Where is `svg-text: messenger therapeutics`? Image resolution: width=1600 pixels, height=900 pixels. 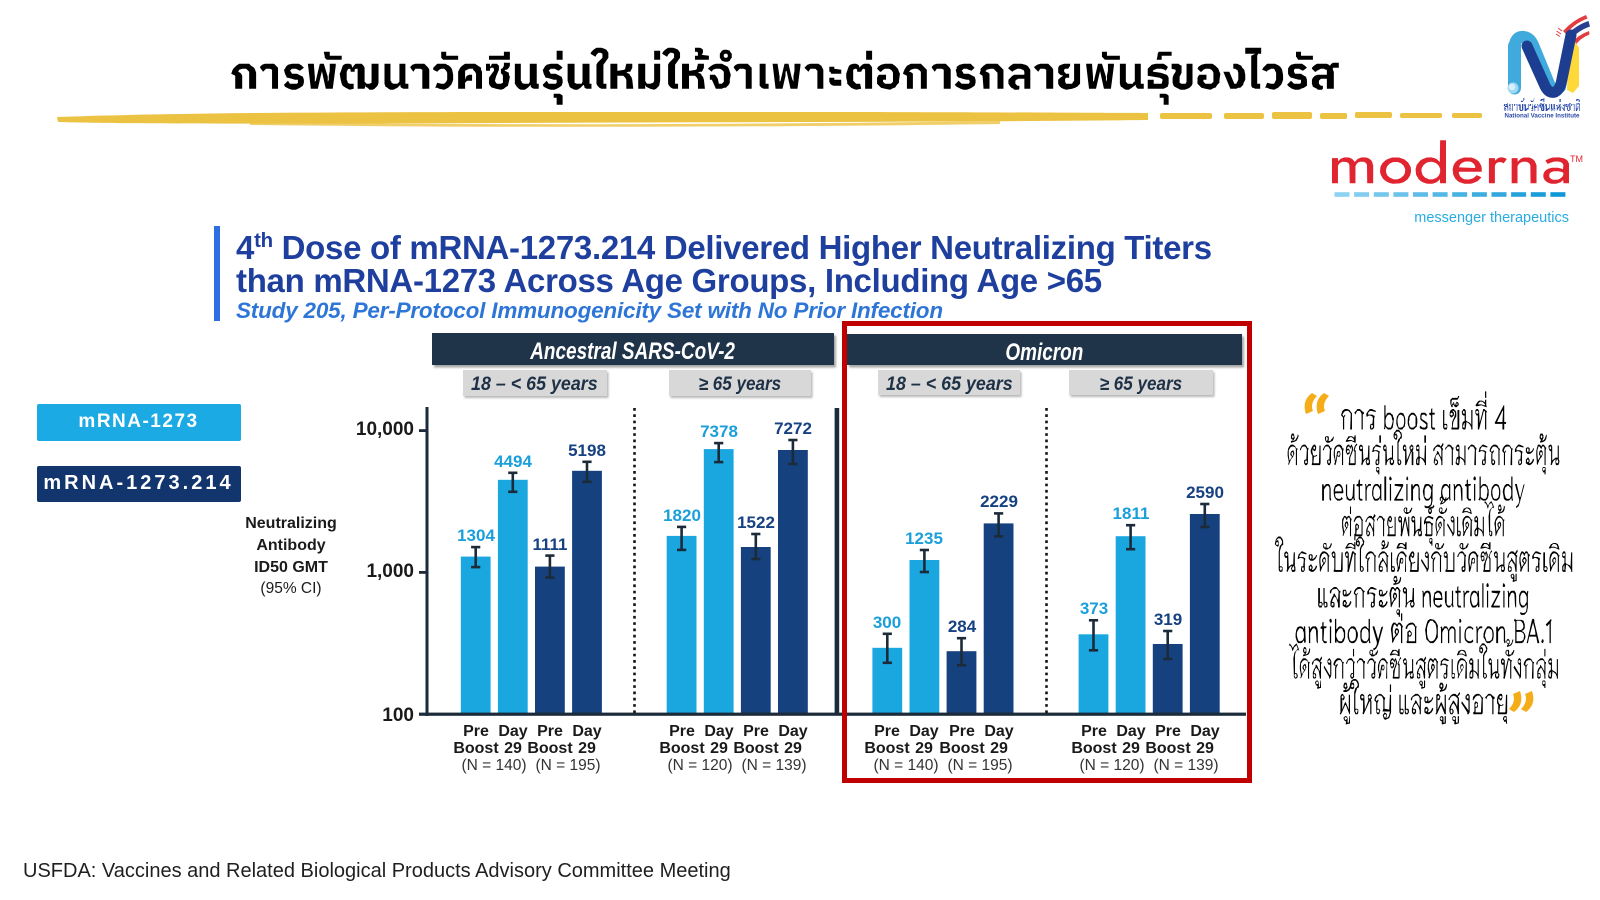
svg-text: messenger therapeutics is located at coordinates (1491, 218).